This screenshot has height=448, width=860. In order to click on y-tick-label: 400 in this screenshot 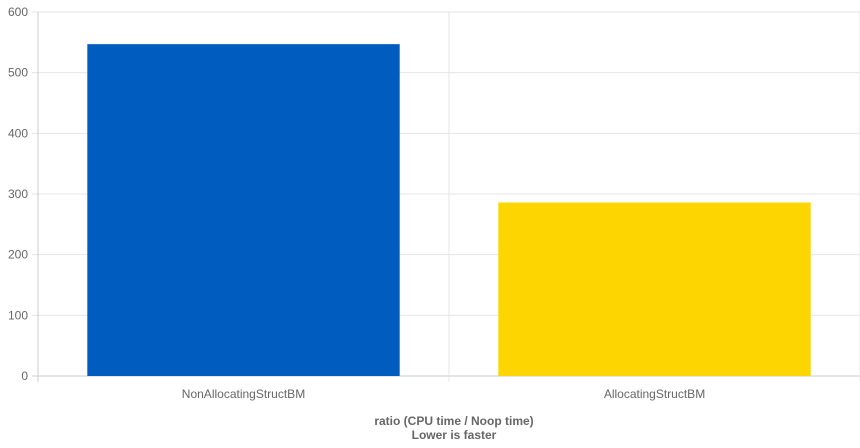, I will do `click(18, 133)`.